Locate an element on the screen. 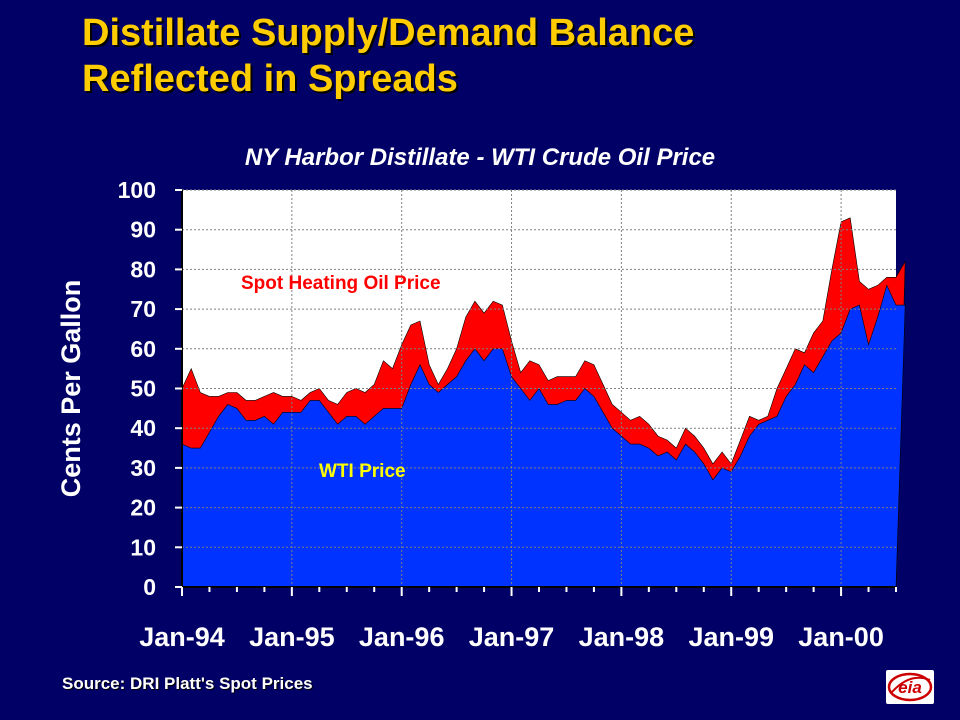 The height and width of the screenshot is (720, 960). y-tick-label: 10 is located at coordinates (143, 547).